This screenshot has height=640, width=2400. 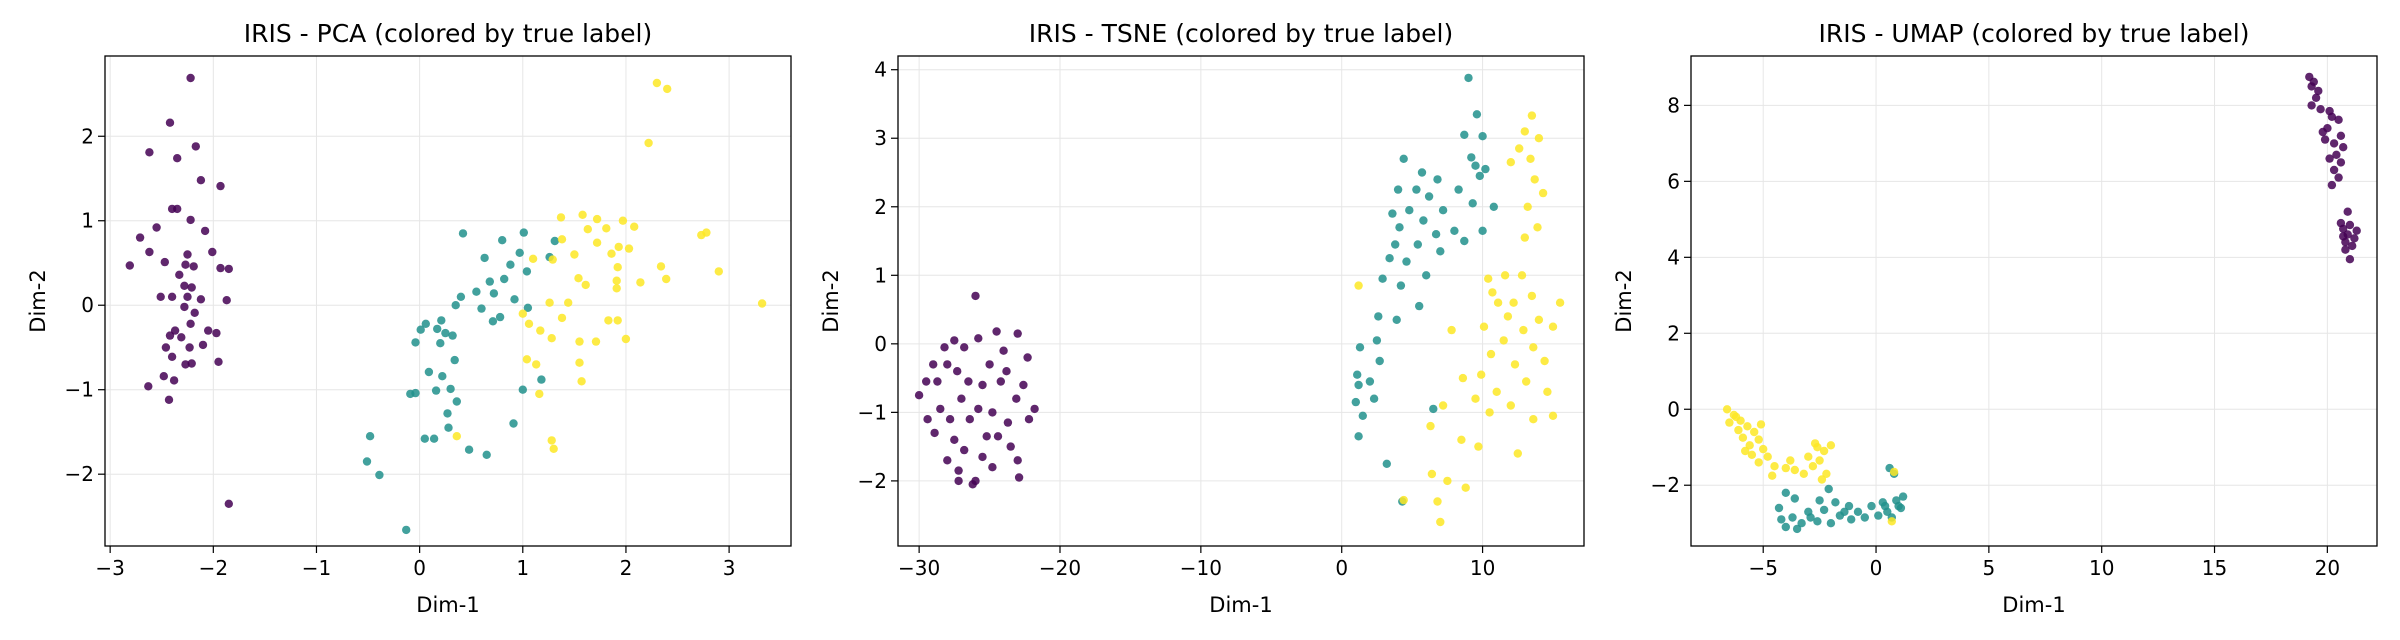 I want to click on y-tick-label: −1, so click(x=872, y=412).